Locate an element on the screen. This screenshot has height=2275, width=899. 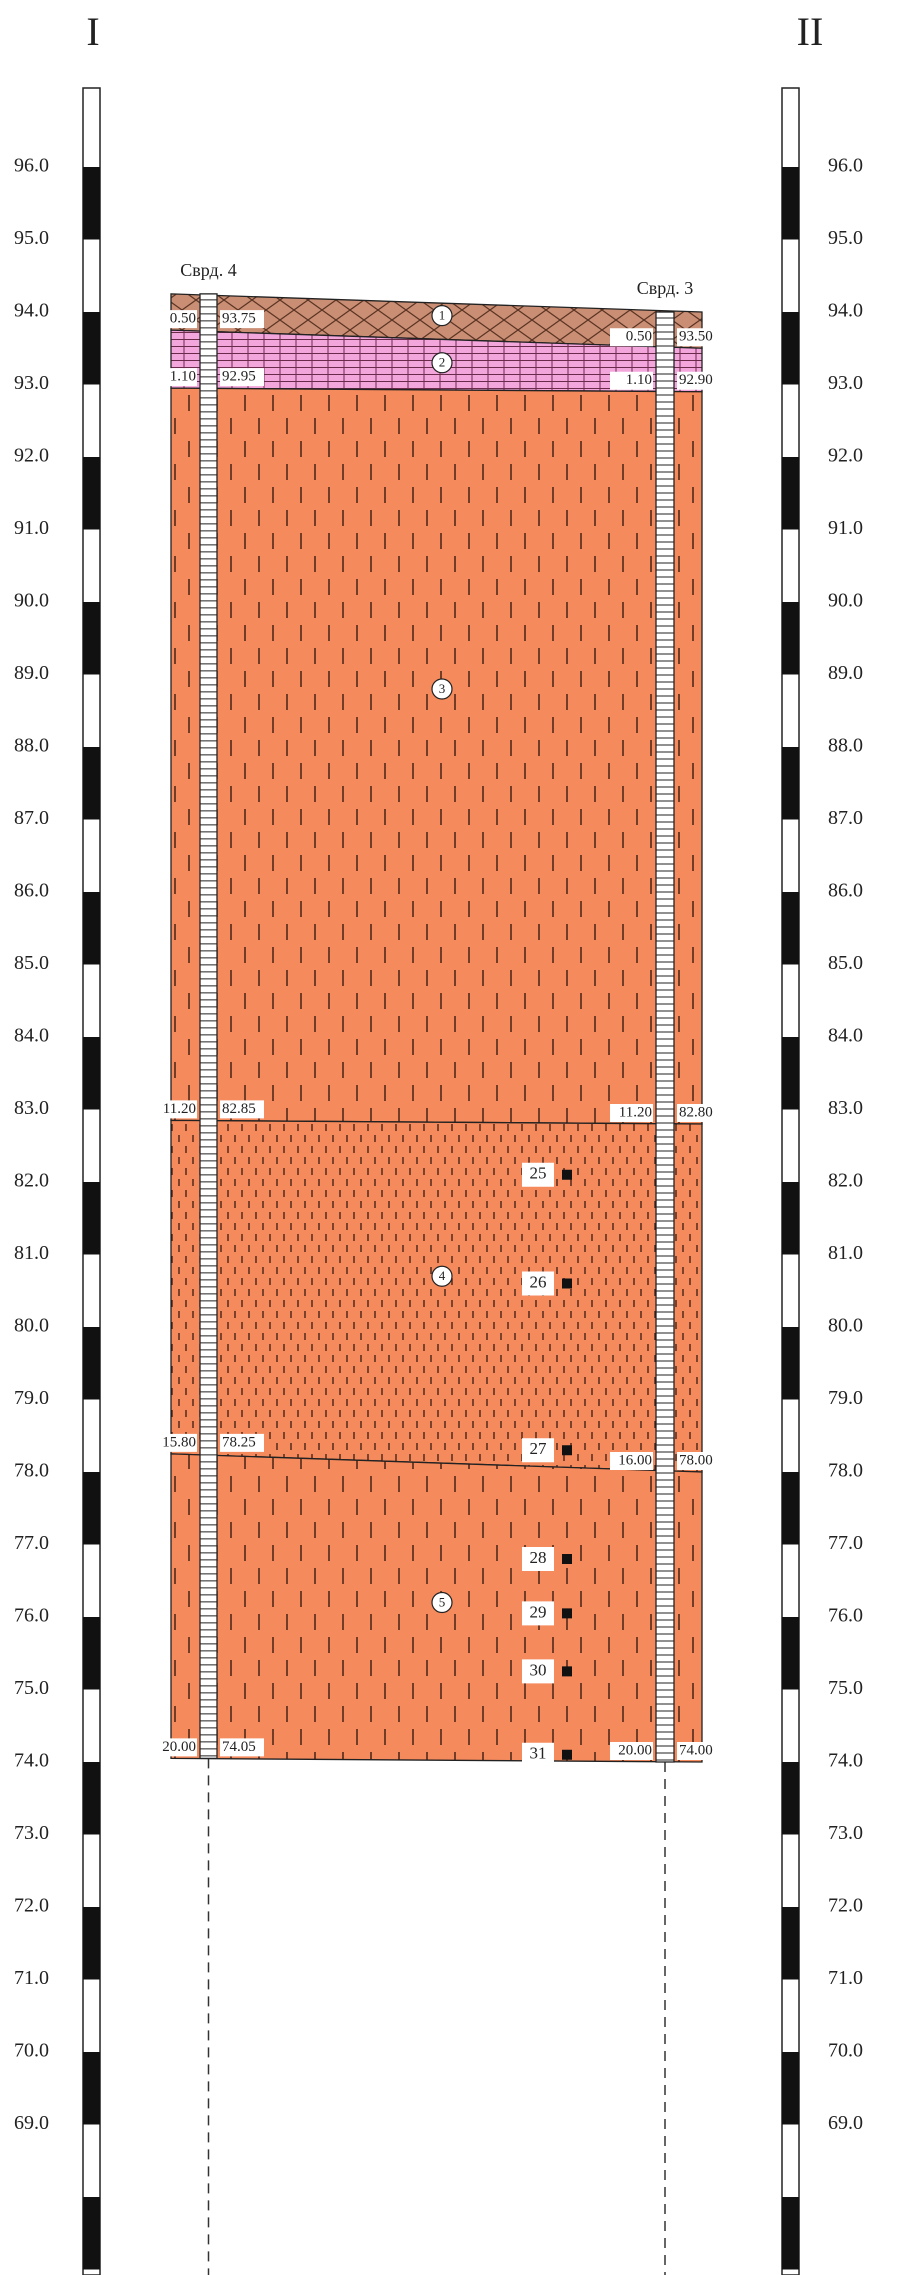
scale-label: 73.0 is located at coordinates (845, 1833).